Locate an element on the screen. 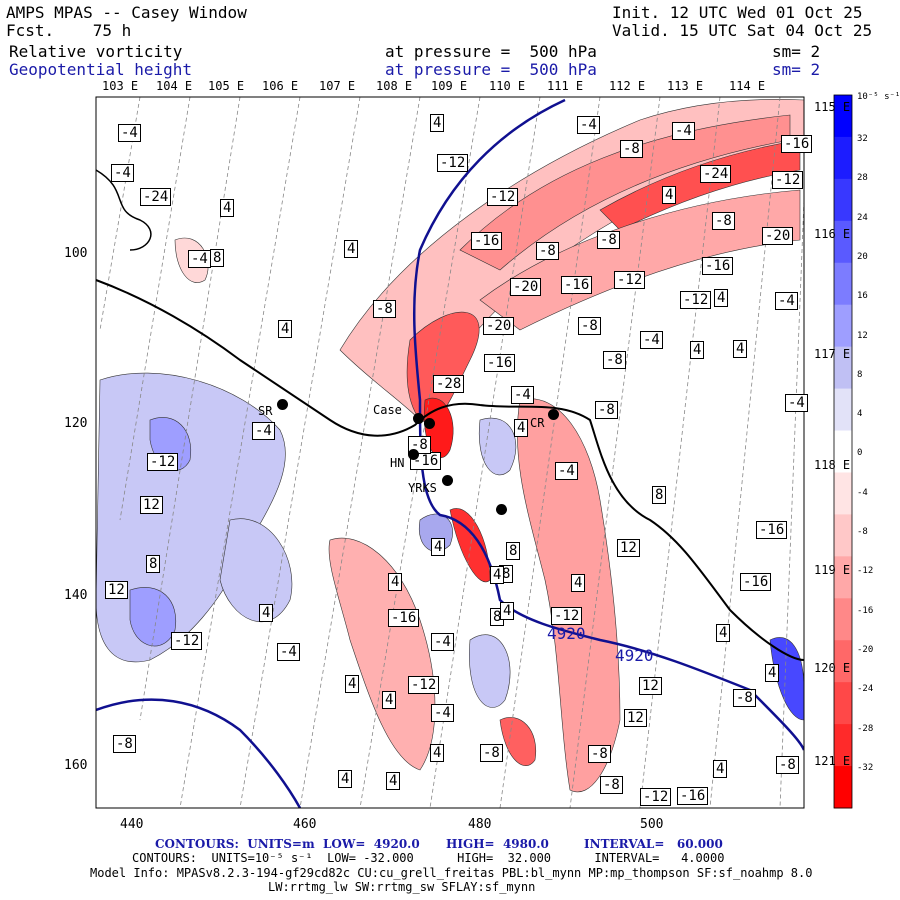 This screenshot has height=900, width=900. colorbar-unit: 10⁻⁵ s⁻¹ is located at coordinates (878, 97).